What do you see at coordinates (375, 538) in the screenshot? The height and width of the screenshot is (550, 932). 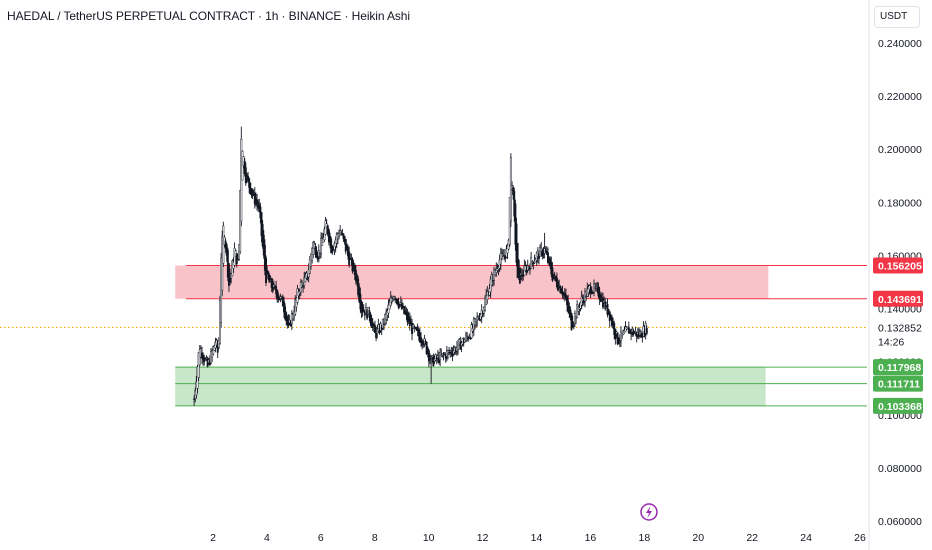 I see `x-tick-label: 8` at bounding box center [375, 538].